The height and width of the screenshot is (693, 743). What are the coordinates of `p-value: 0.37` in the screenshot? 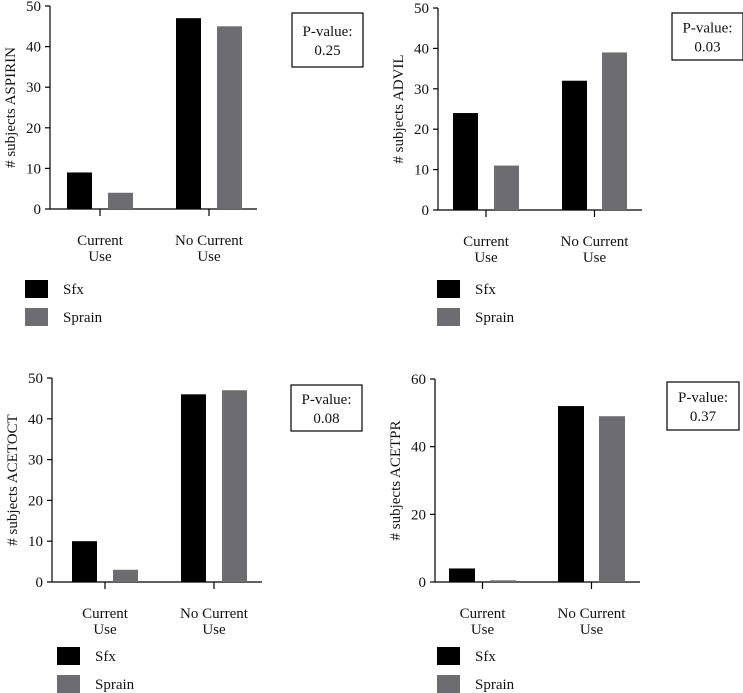 It's located at (703, 417).